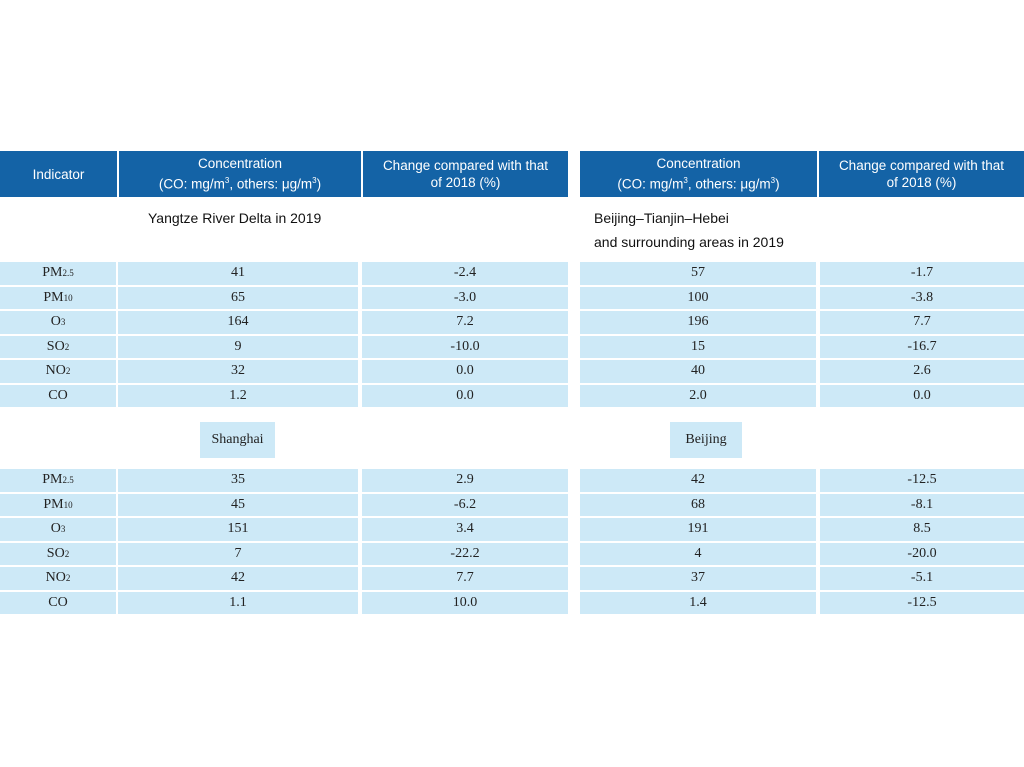  I want to click on header-cell: Indicator, so click(58, 174).